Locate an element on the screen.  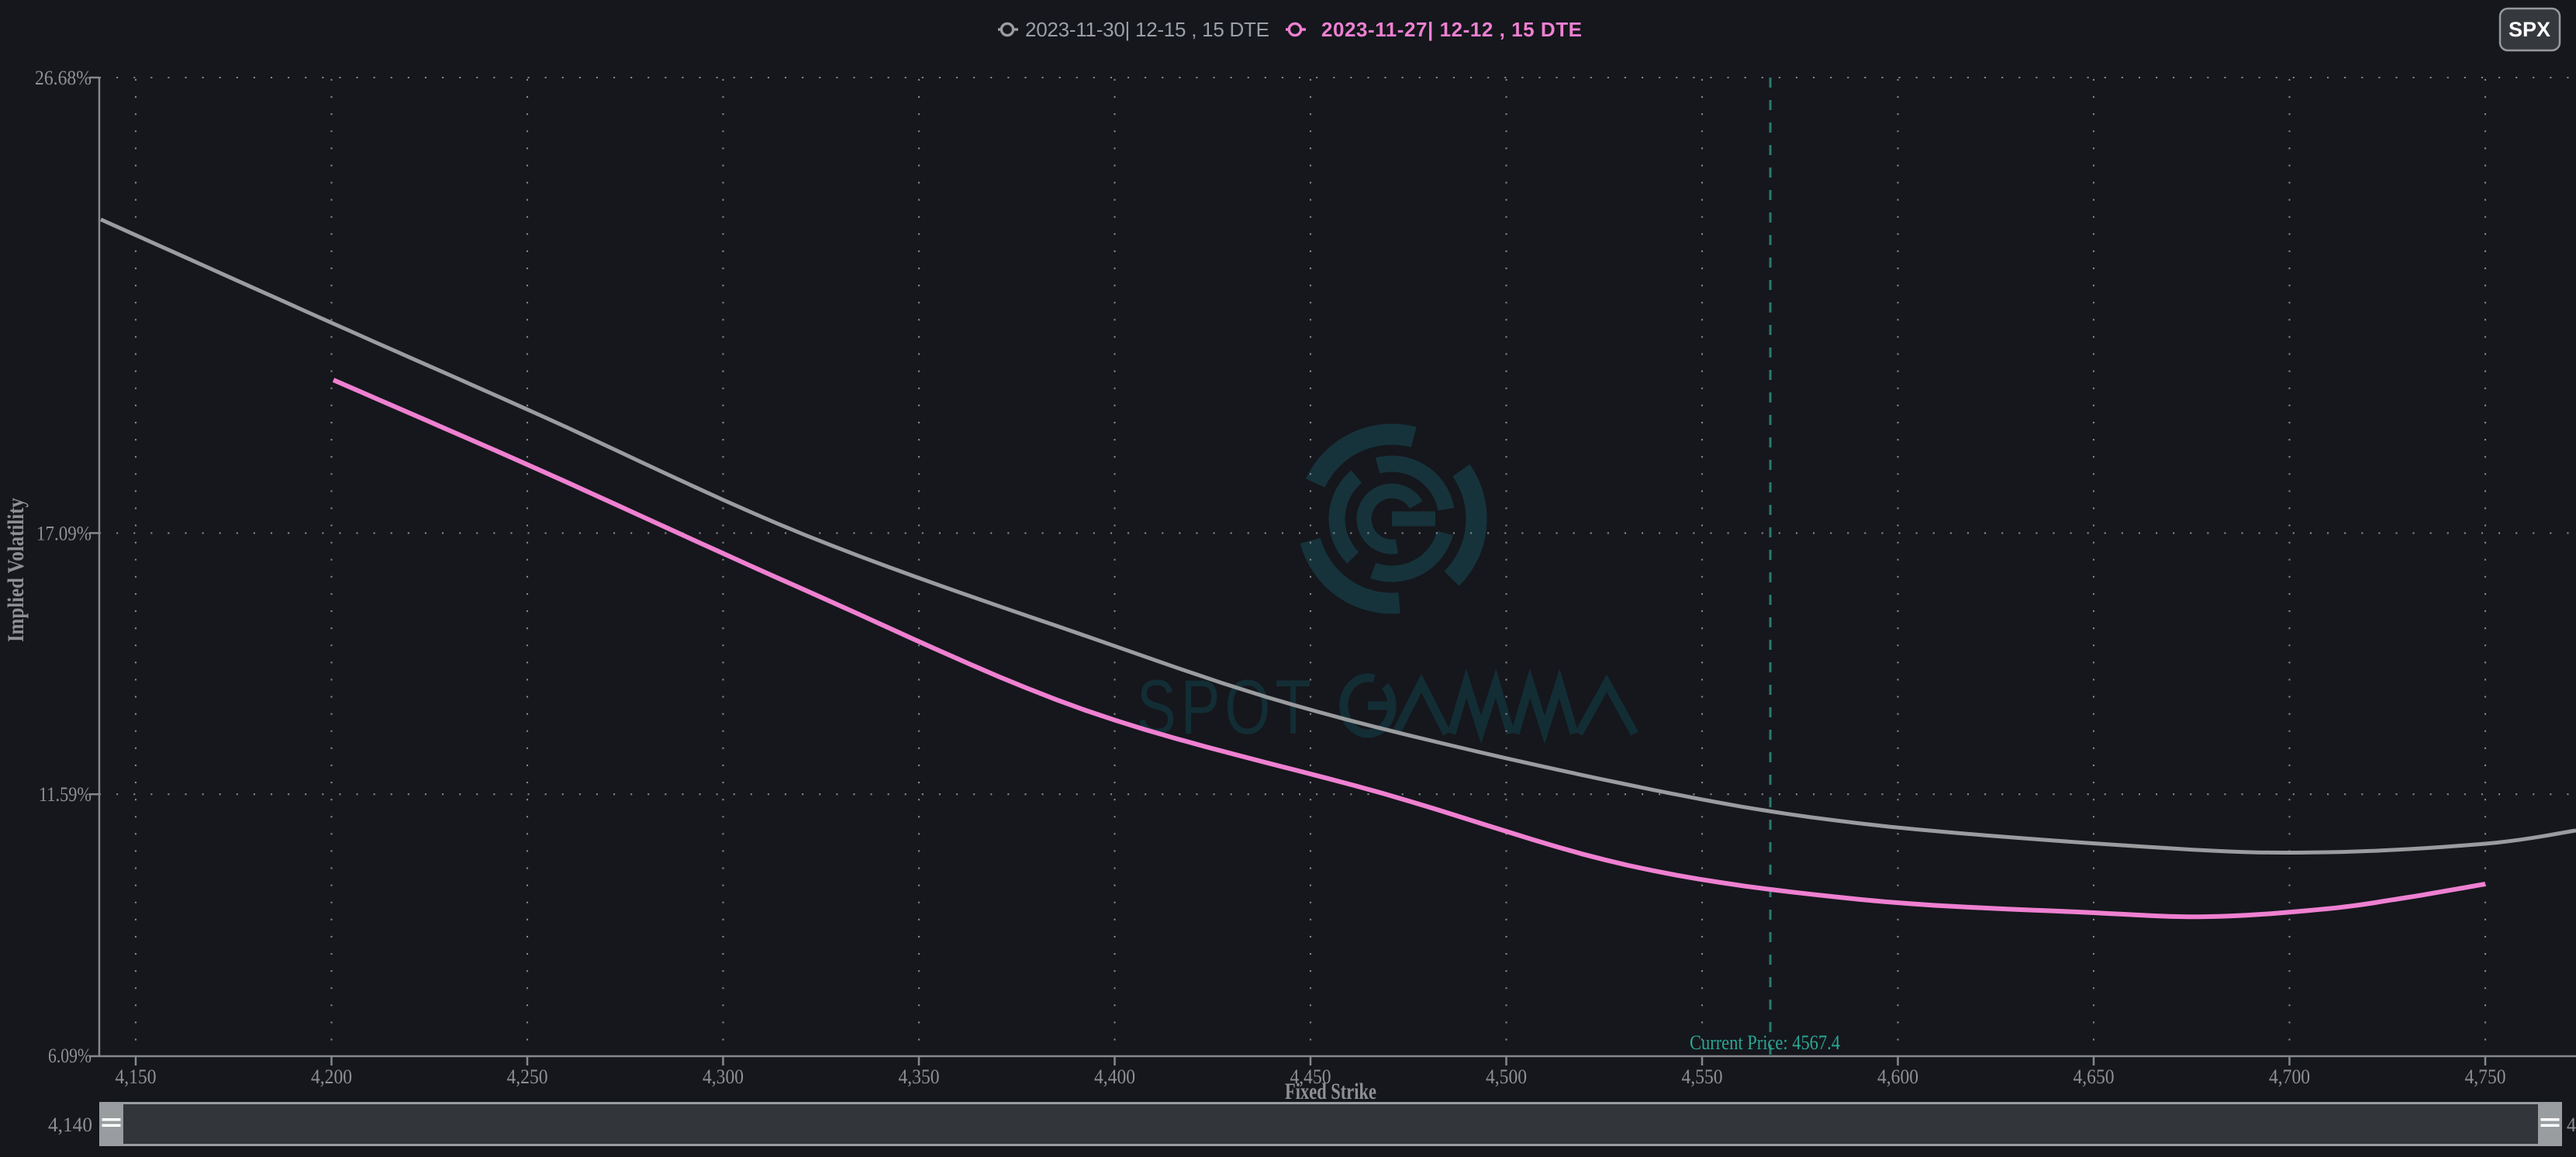
svg-text: 4,200 is located at coordinates (332, 1076).